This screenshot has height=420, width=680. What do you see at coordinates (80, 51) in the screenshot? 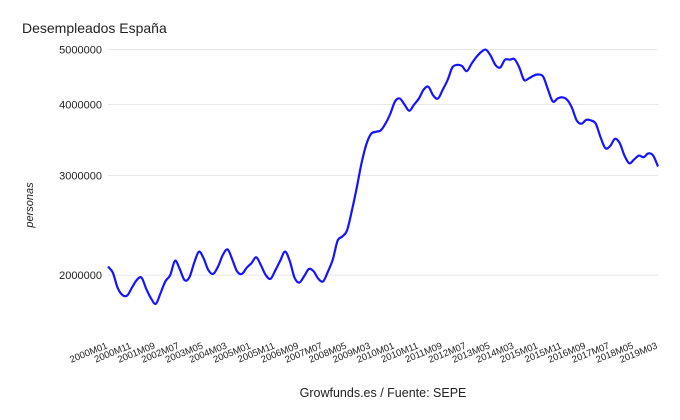
I see `y-tick-label-3: 5000000` at bounding box center [80, 51].